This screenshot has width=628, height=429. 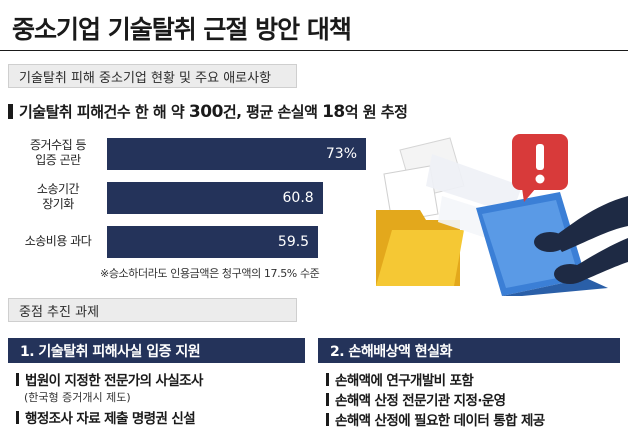 I want to click on bar-value-label: 73%, so click(x=341, y=154).